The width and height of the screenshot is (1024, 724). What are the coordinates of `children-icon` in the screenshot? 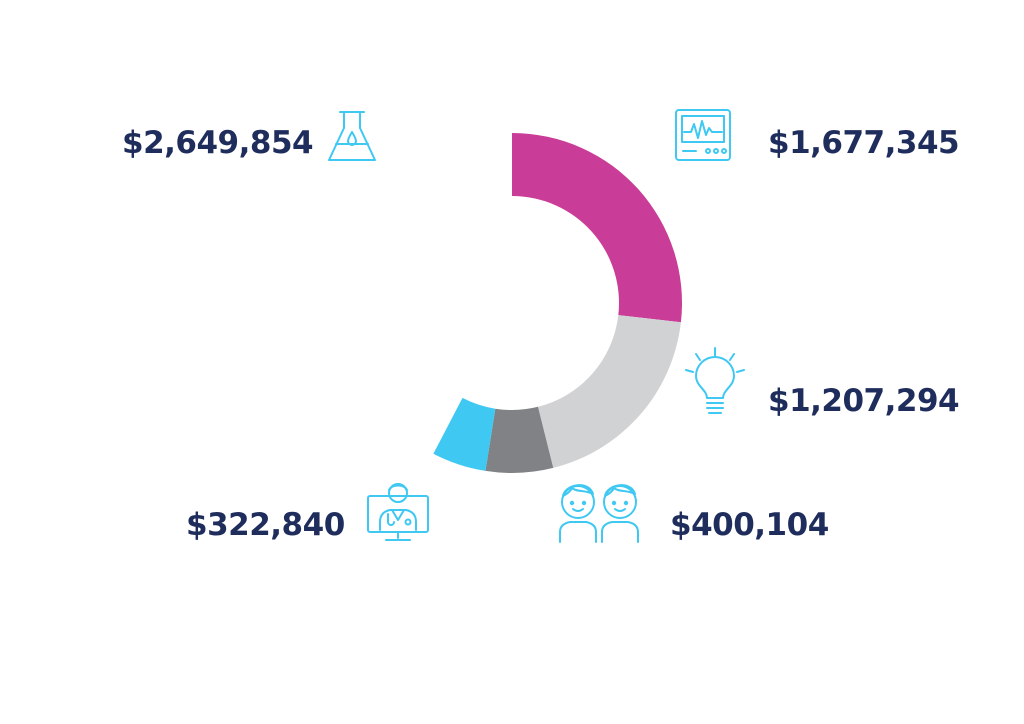 It's located at (599, 511).